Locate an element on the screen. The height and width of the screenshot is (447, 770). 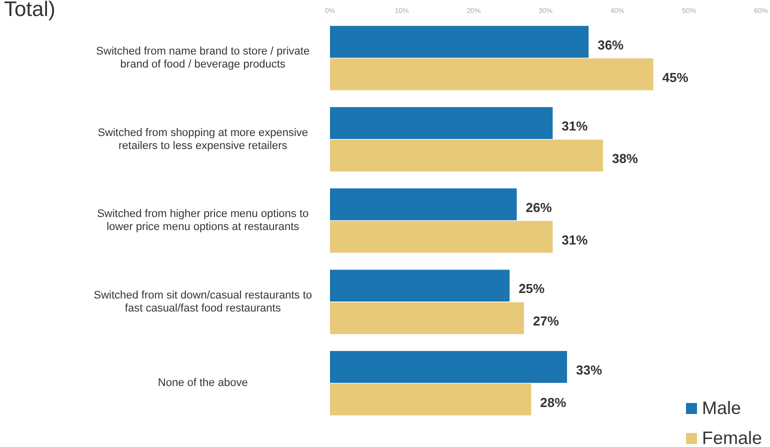
data-label: 28% is located at coordinates (553, 402).